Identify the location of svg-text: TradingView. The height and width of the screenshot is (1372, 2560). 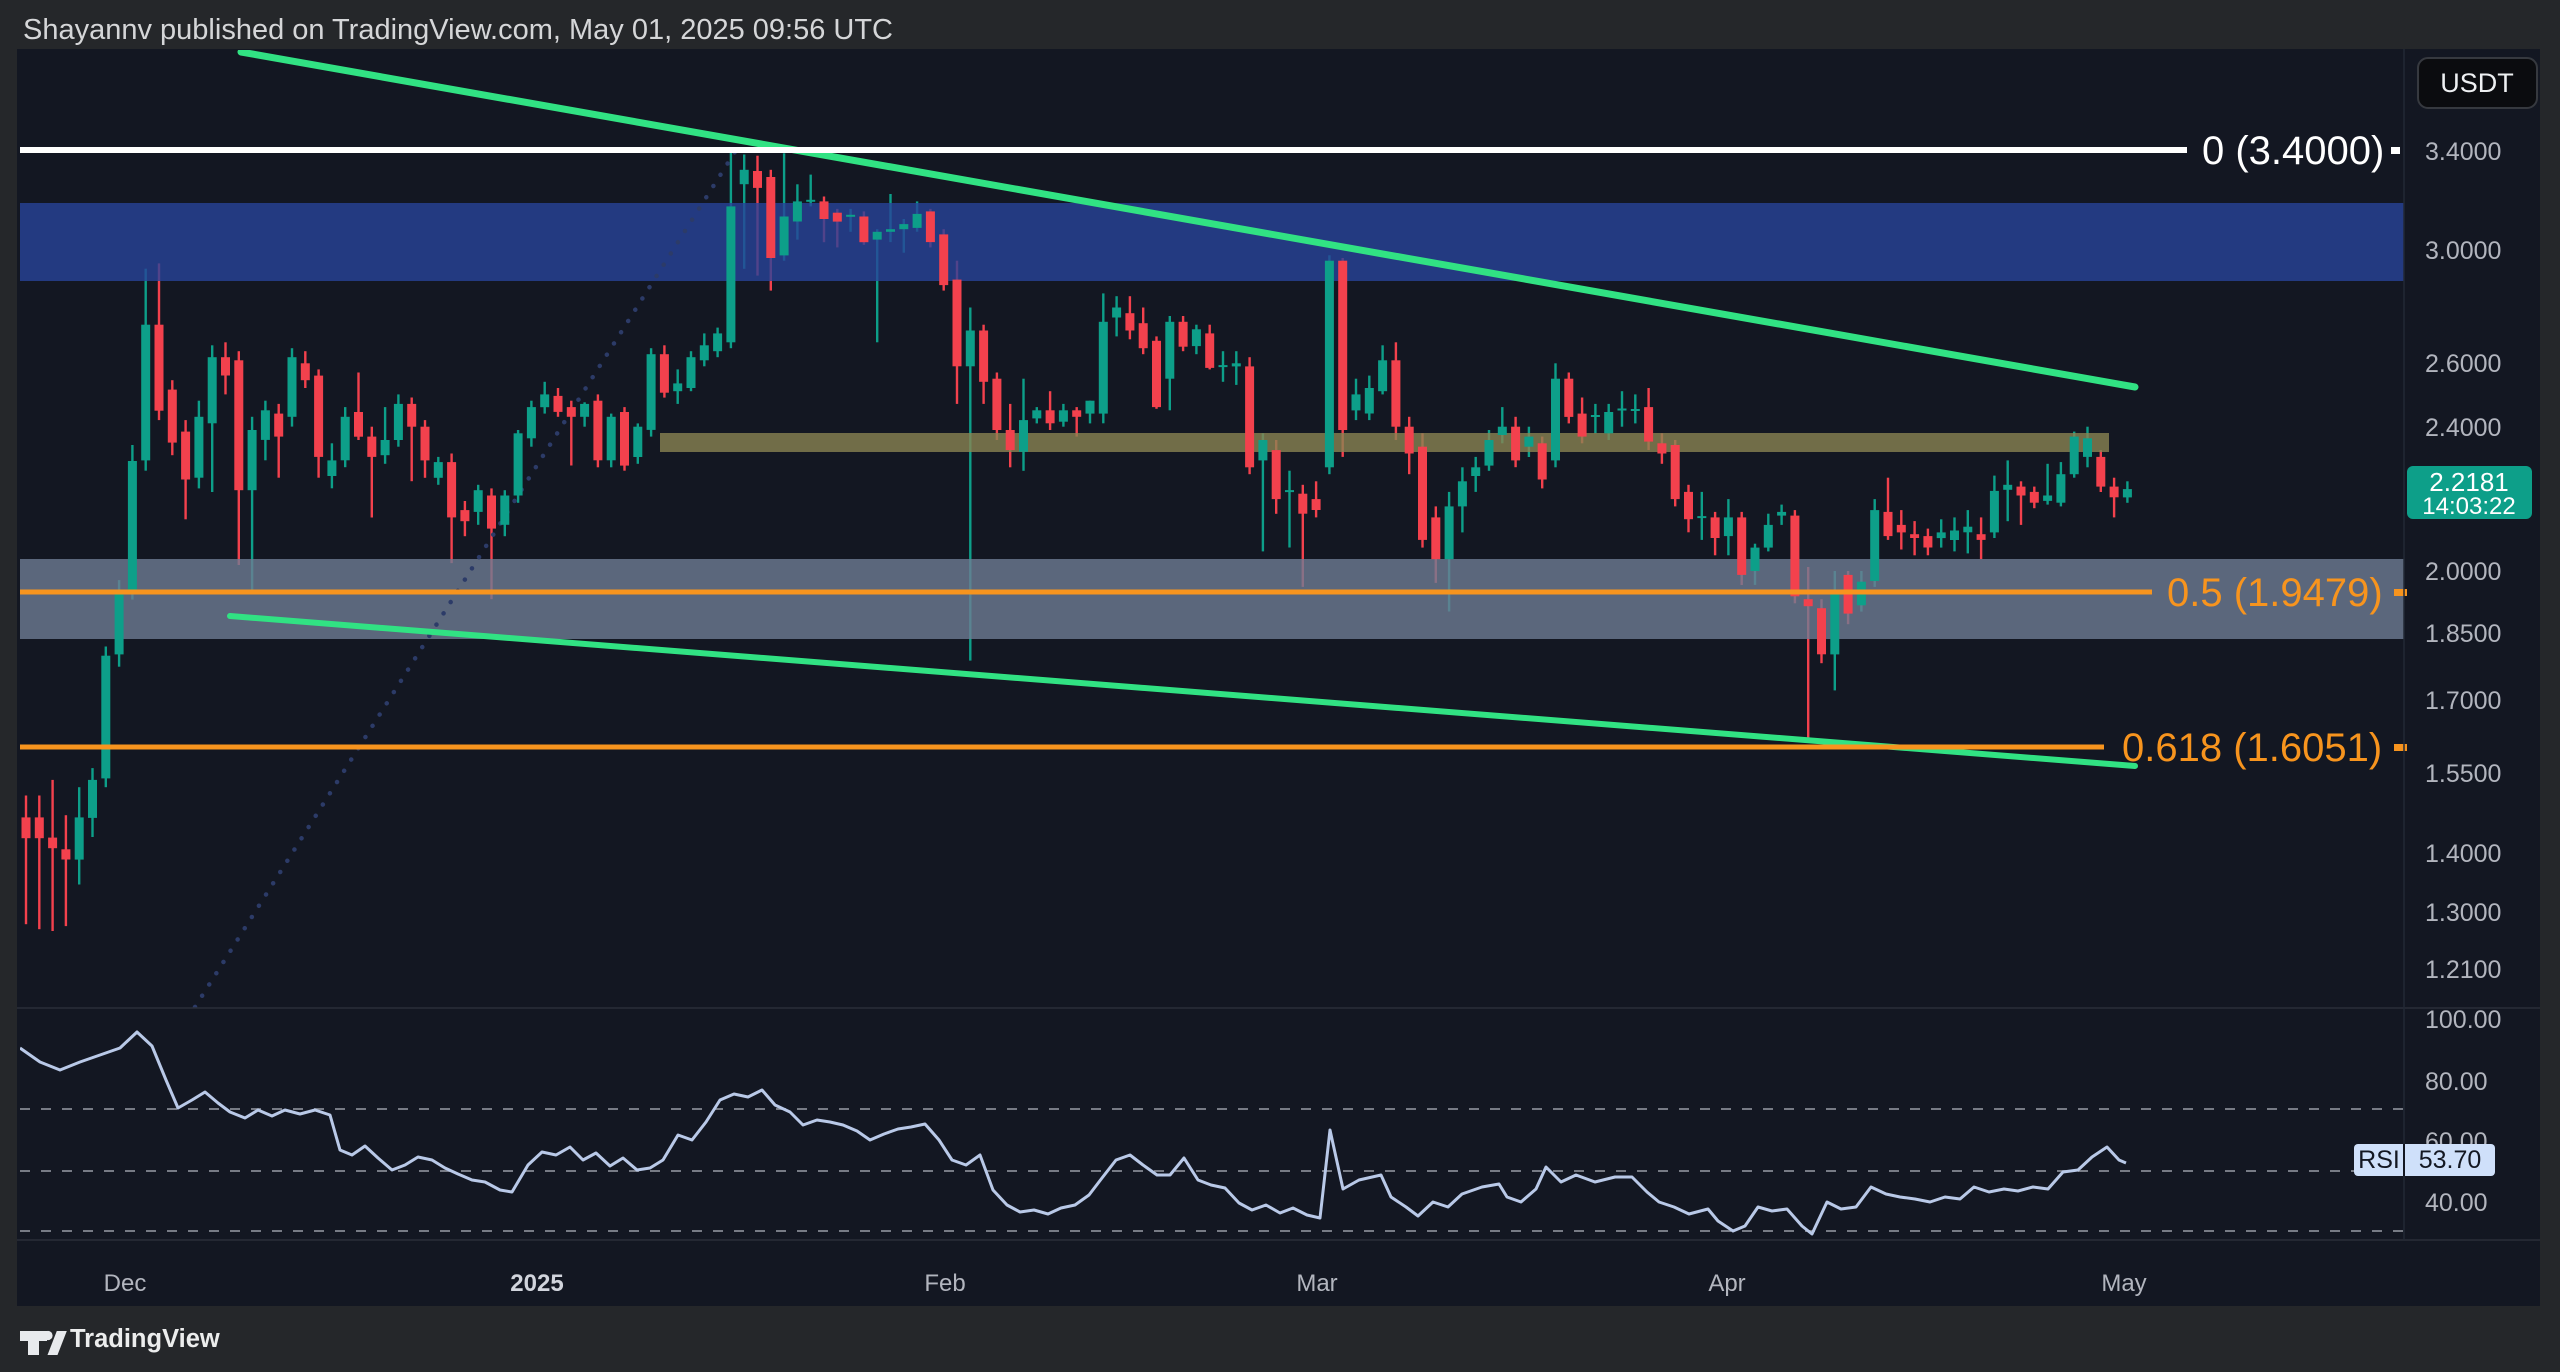
(145, 1339).